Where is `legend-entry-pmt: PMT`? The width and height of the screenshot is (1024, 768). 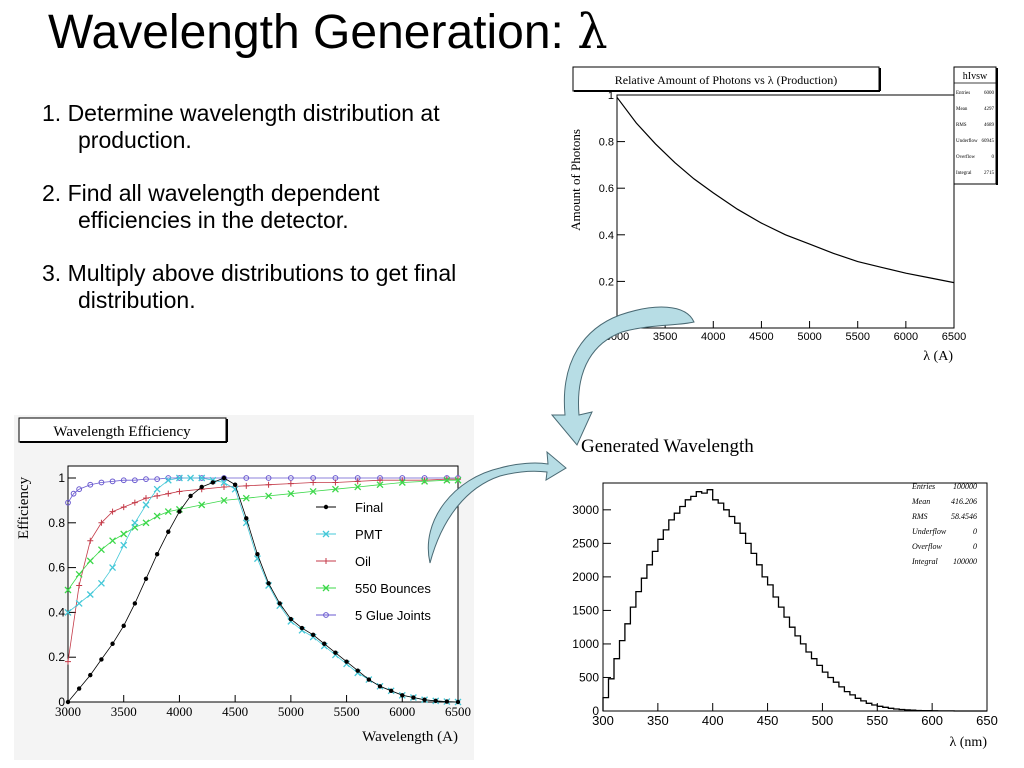 legend-entry-pmt: PMT is located at coordinates (349, 534).